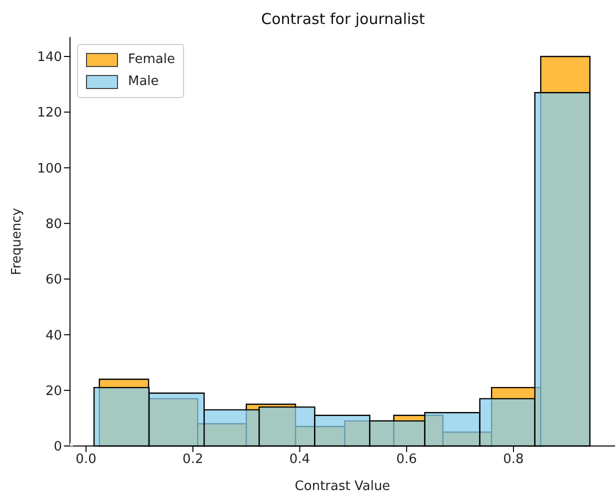 The height and width of the screenshot is (496, 616). I want to click on legend-label: Female, so click(152, 60).